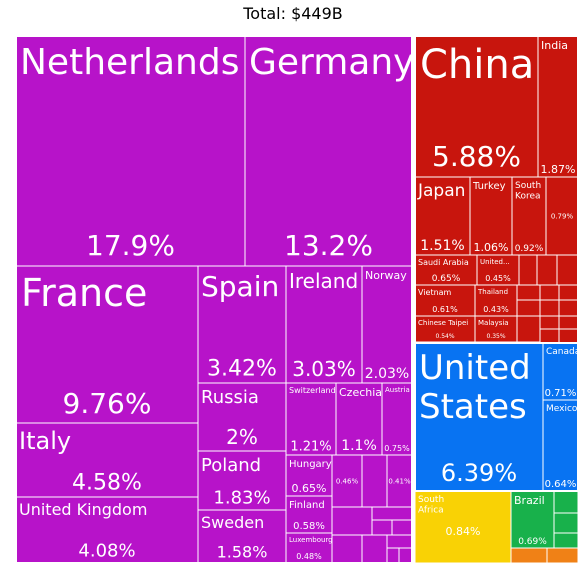 The height and width of the screenshot is (569, 586). I want to click on tile-value-switzerland: 1.21%, so click(310, 446).